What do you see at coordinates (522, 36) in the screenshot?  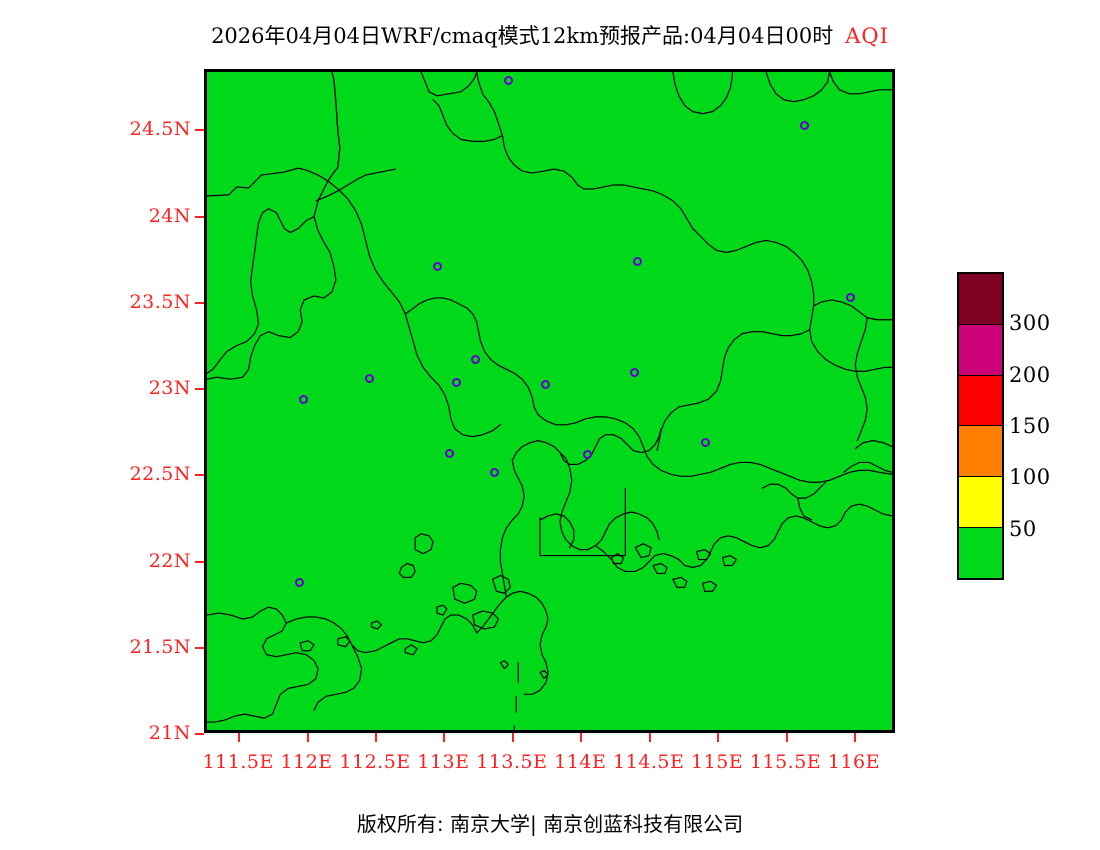 I see `title-main-text: 2026年04月04日WRF/cmaq模式12km预报产品:04月04日00时` at bounding box center [522, 36].